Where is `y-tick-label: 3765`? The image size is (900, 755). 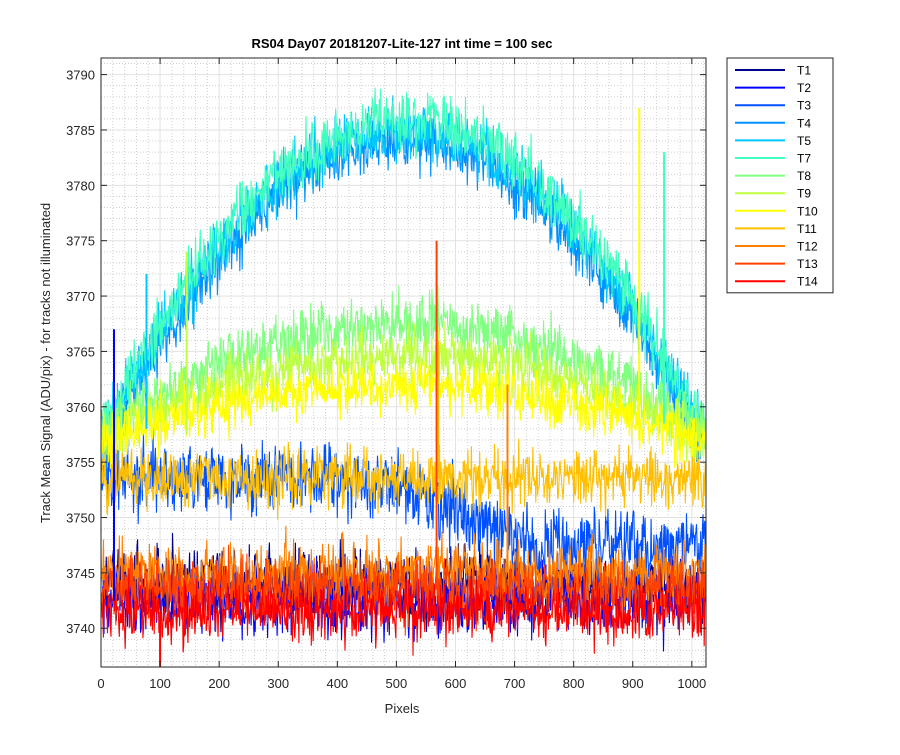 y-tick-label: 3765 is located at coordinates (80, 351).